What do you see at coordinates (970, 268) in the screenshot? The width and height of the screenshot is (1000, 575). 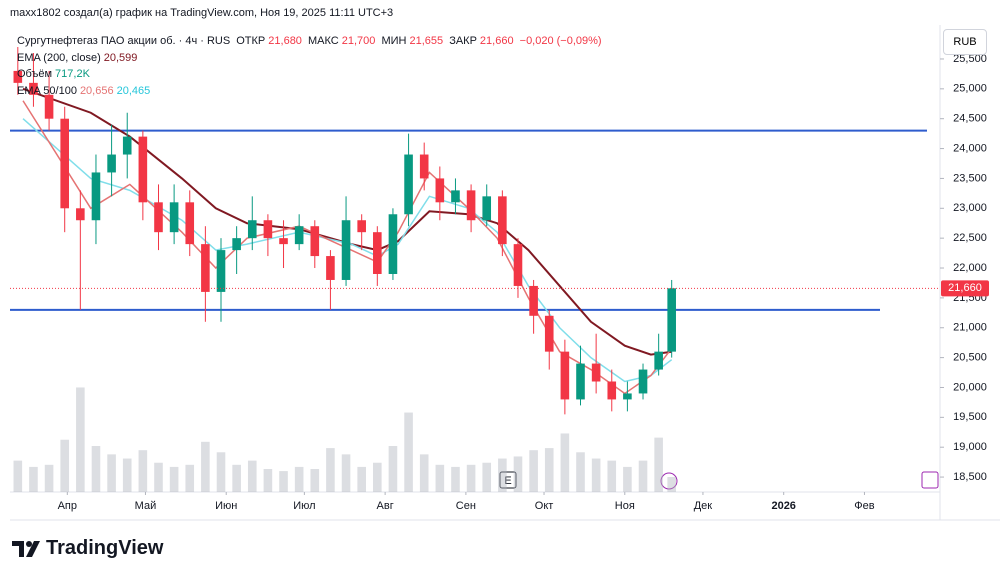 I see `y-tick-label: 22,000` at bounding box center [970, 268].